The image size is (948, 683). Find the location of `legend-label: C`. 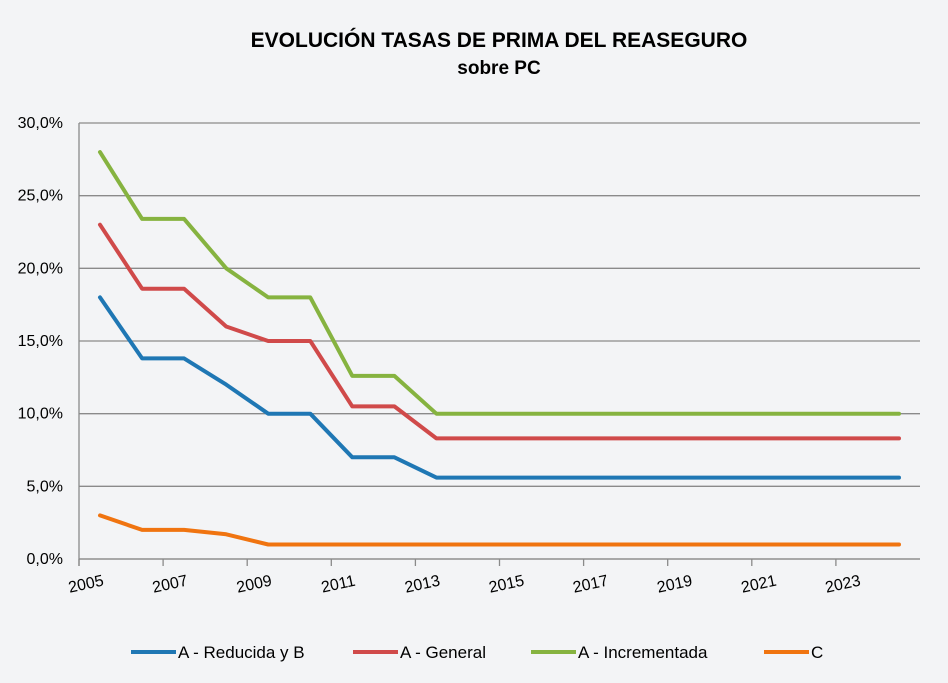

legend-label: C is located at coordinates (817, 652).